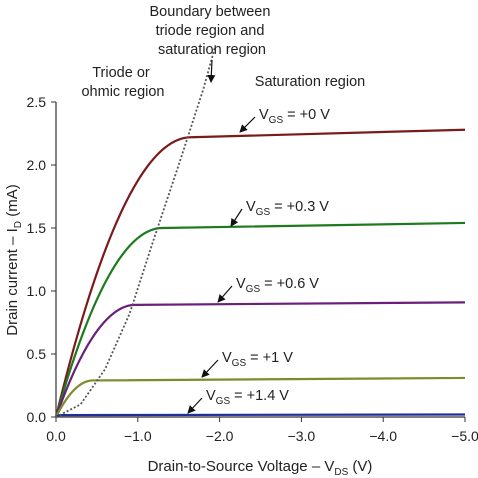 The image size is (478, 478). I want to click on x-tick-label: −1.0, so click(138, 436).